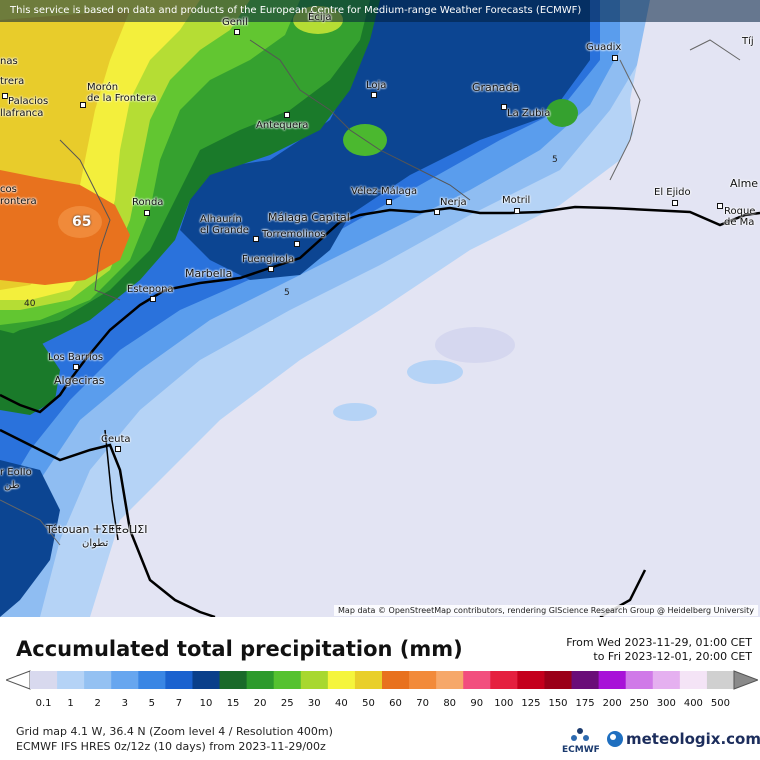 This screenshot has width=760, height=760. Describe the element at coordinates (395, 703) in the screenshot. I see `scale-tick-label: 60` at that location.